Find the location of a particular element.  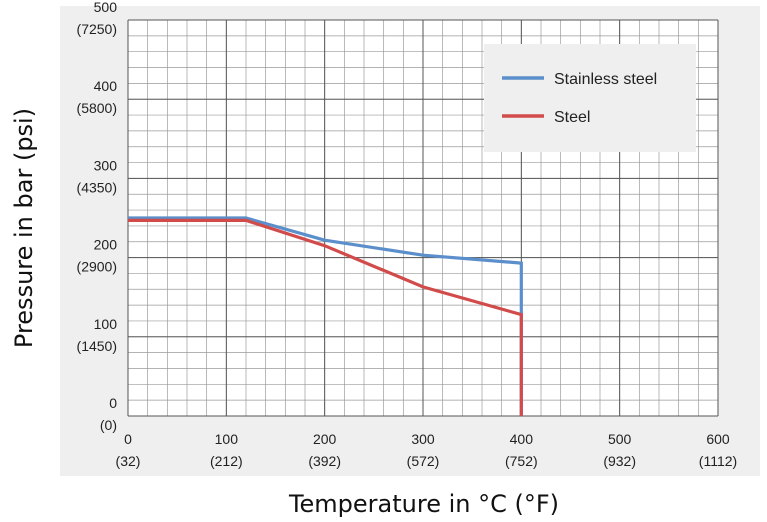

x-tick-label: 400 is located at coordinates (522, 439).